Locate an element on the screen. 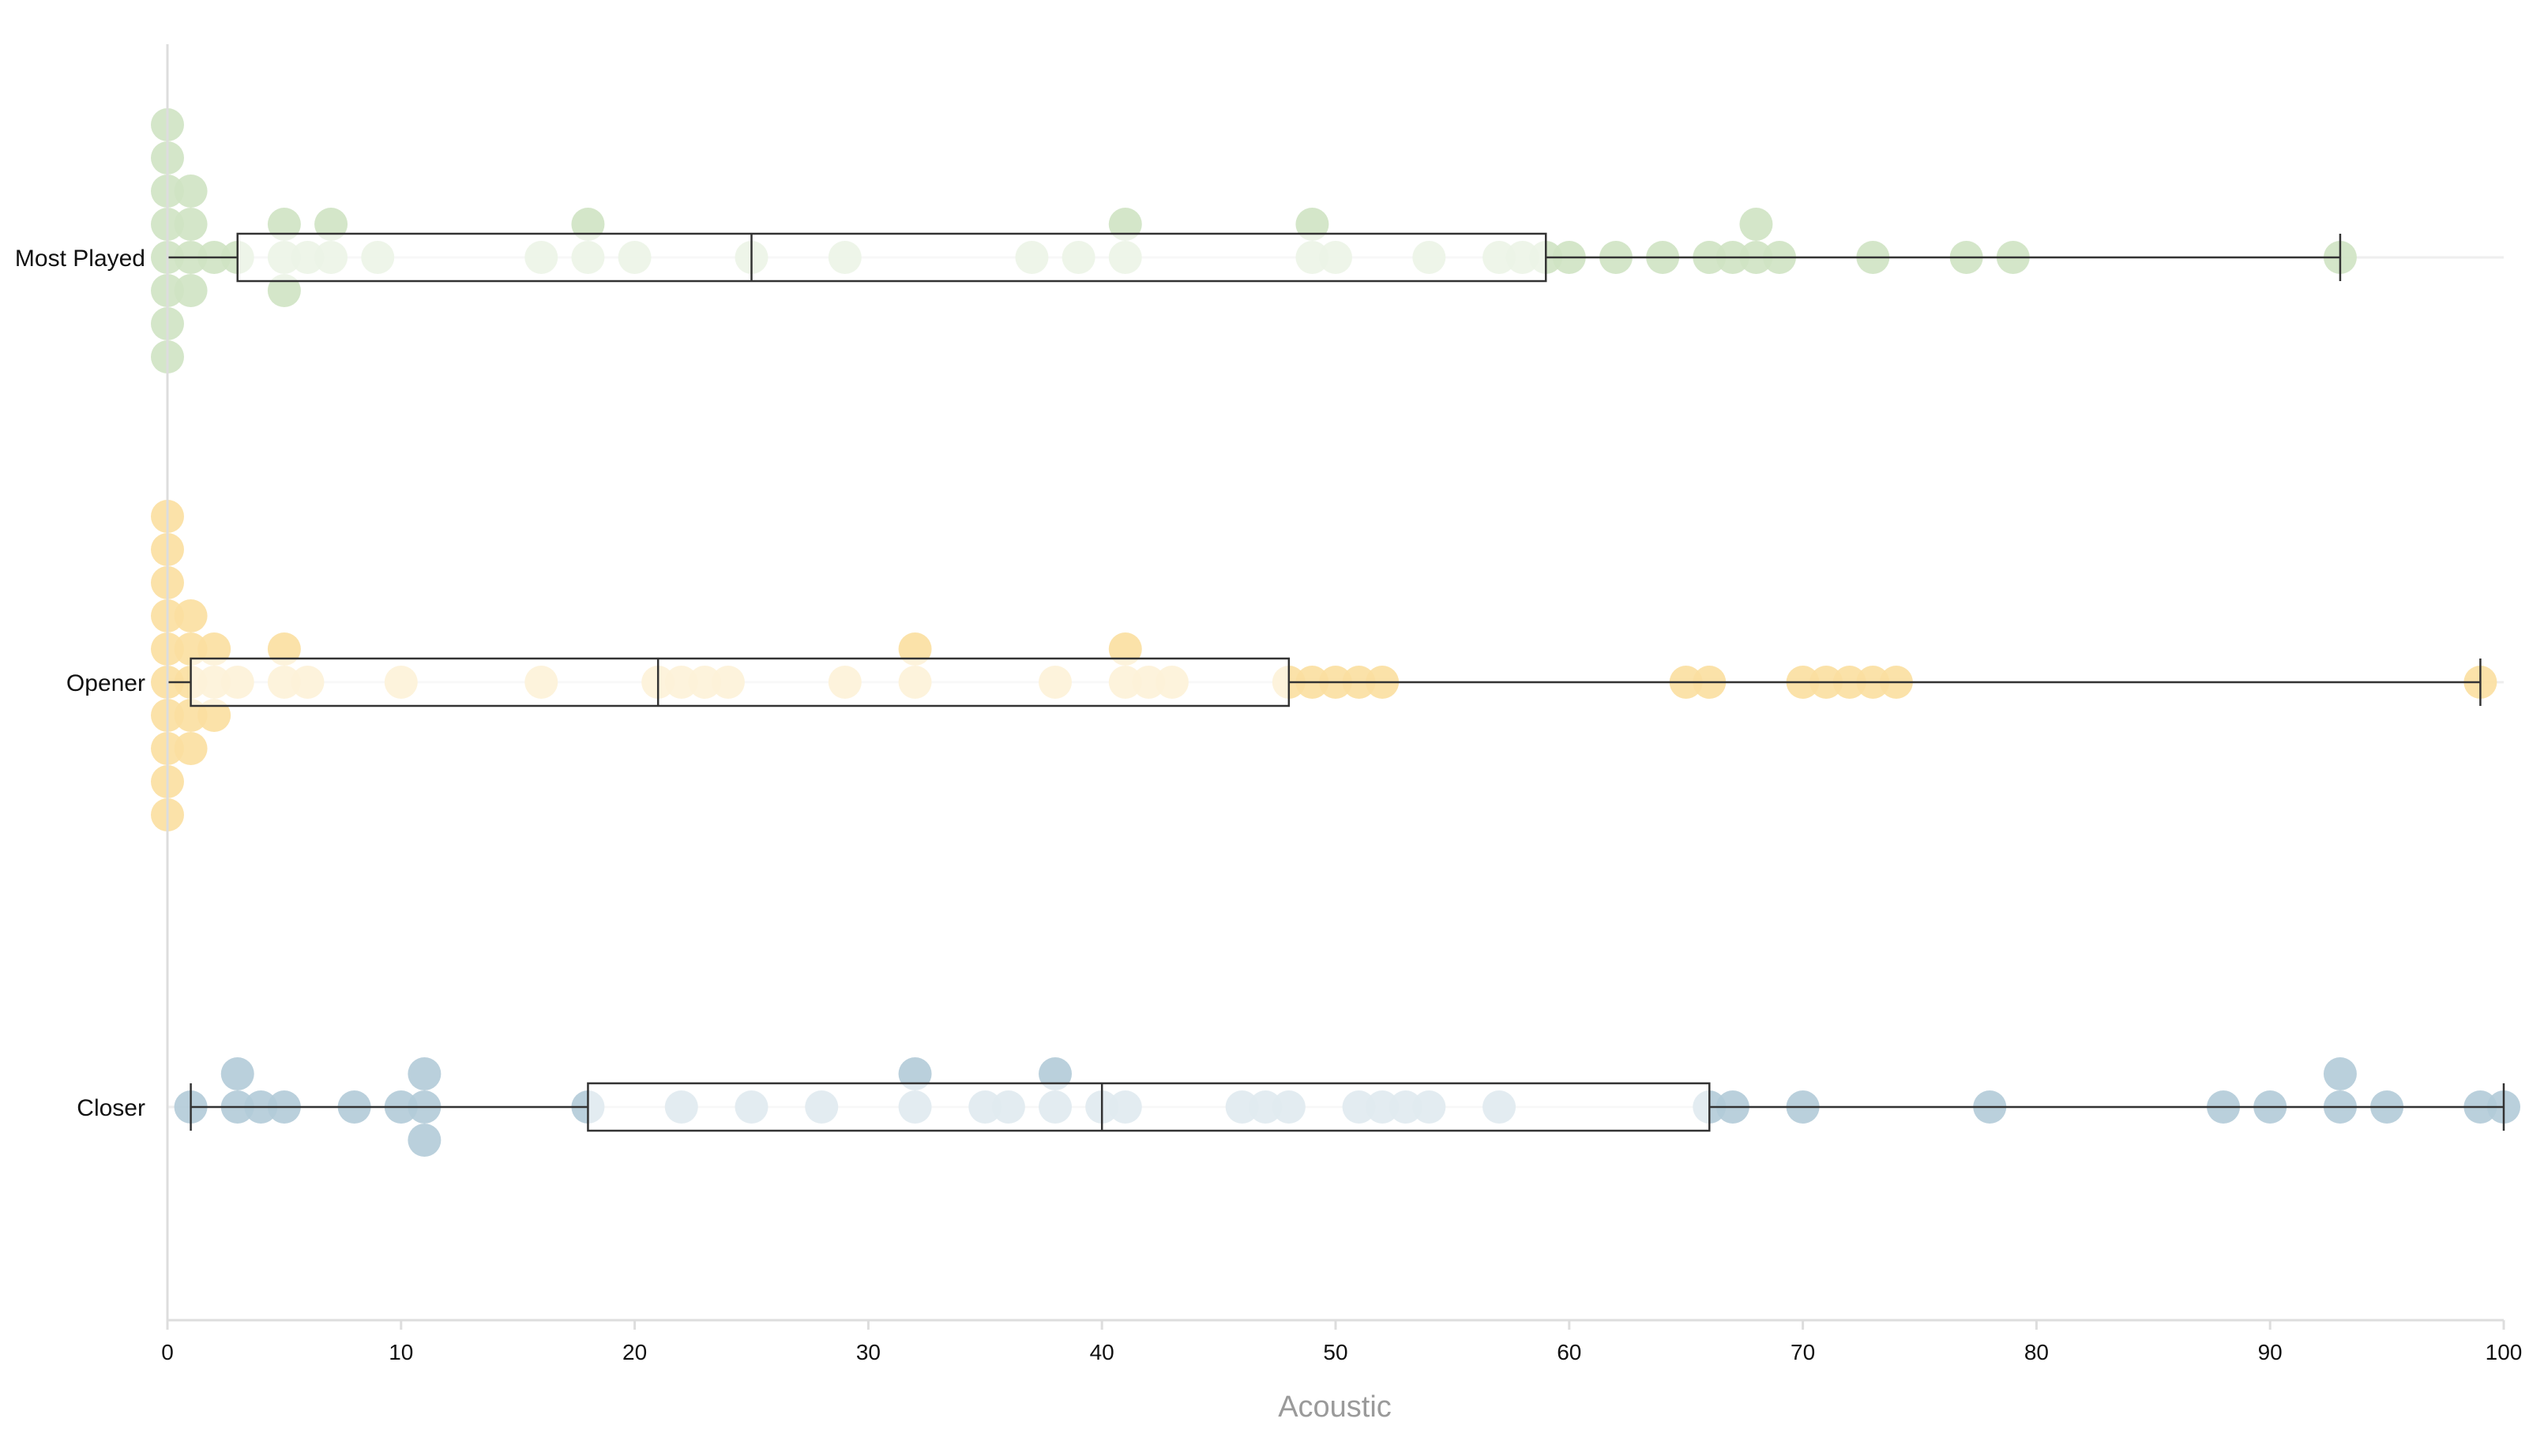  box-iqr-most-played is located at coordinates (892, 257).